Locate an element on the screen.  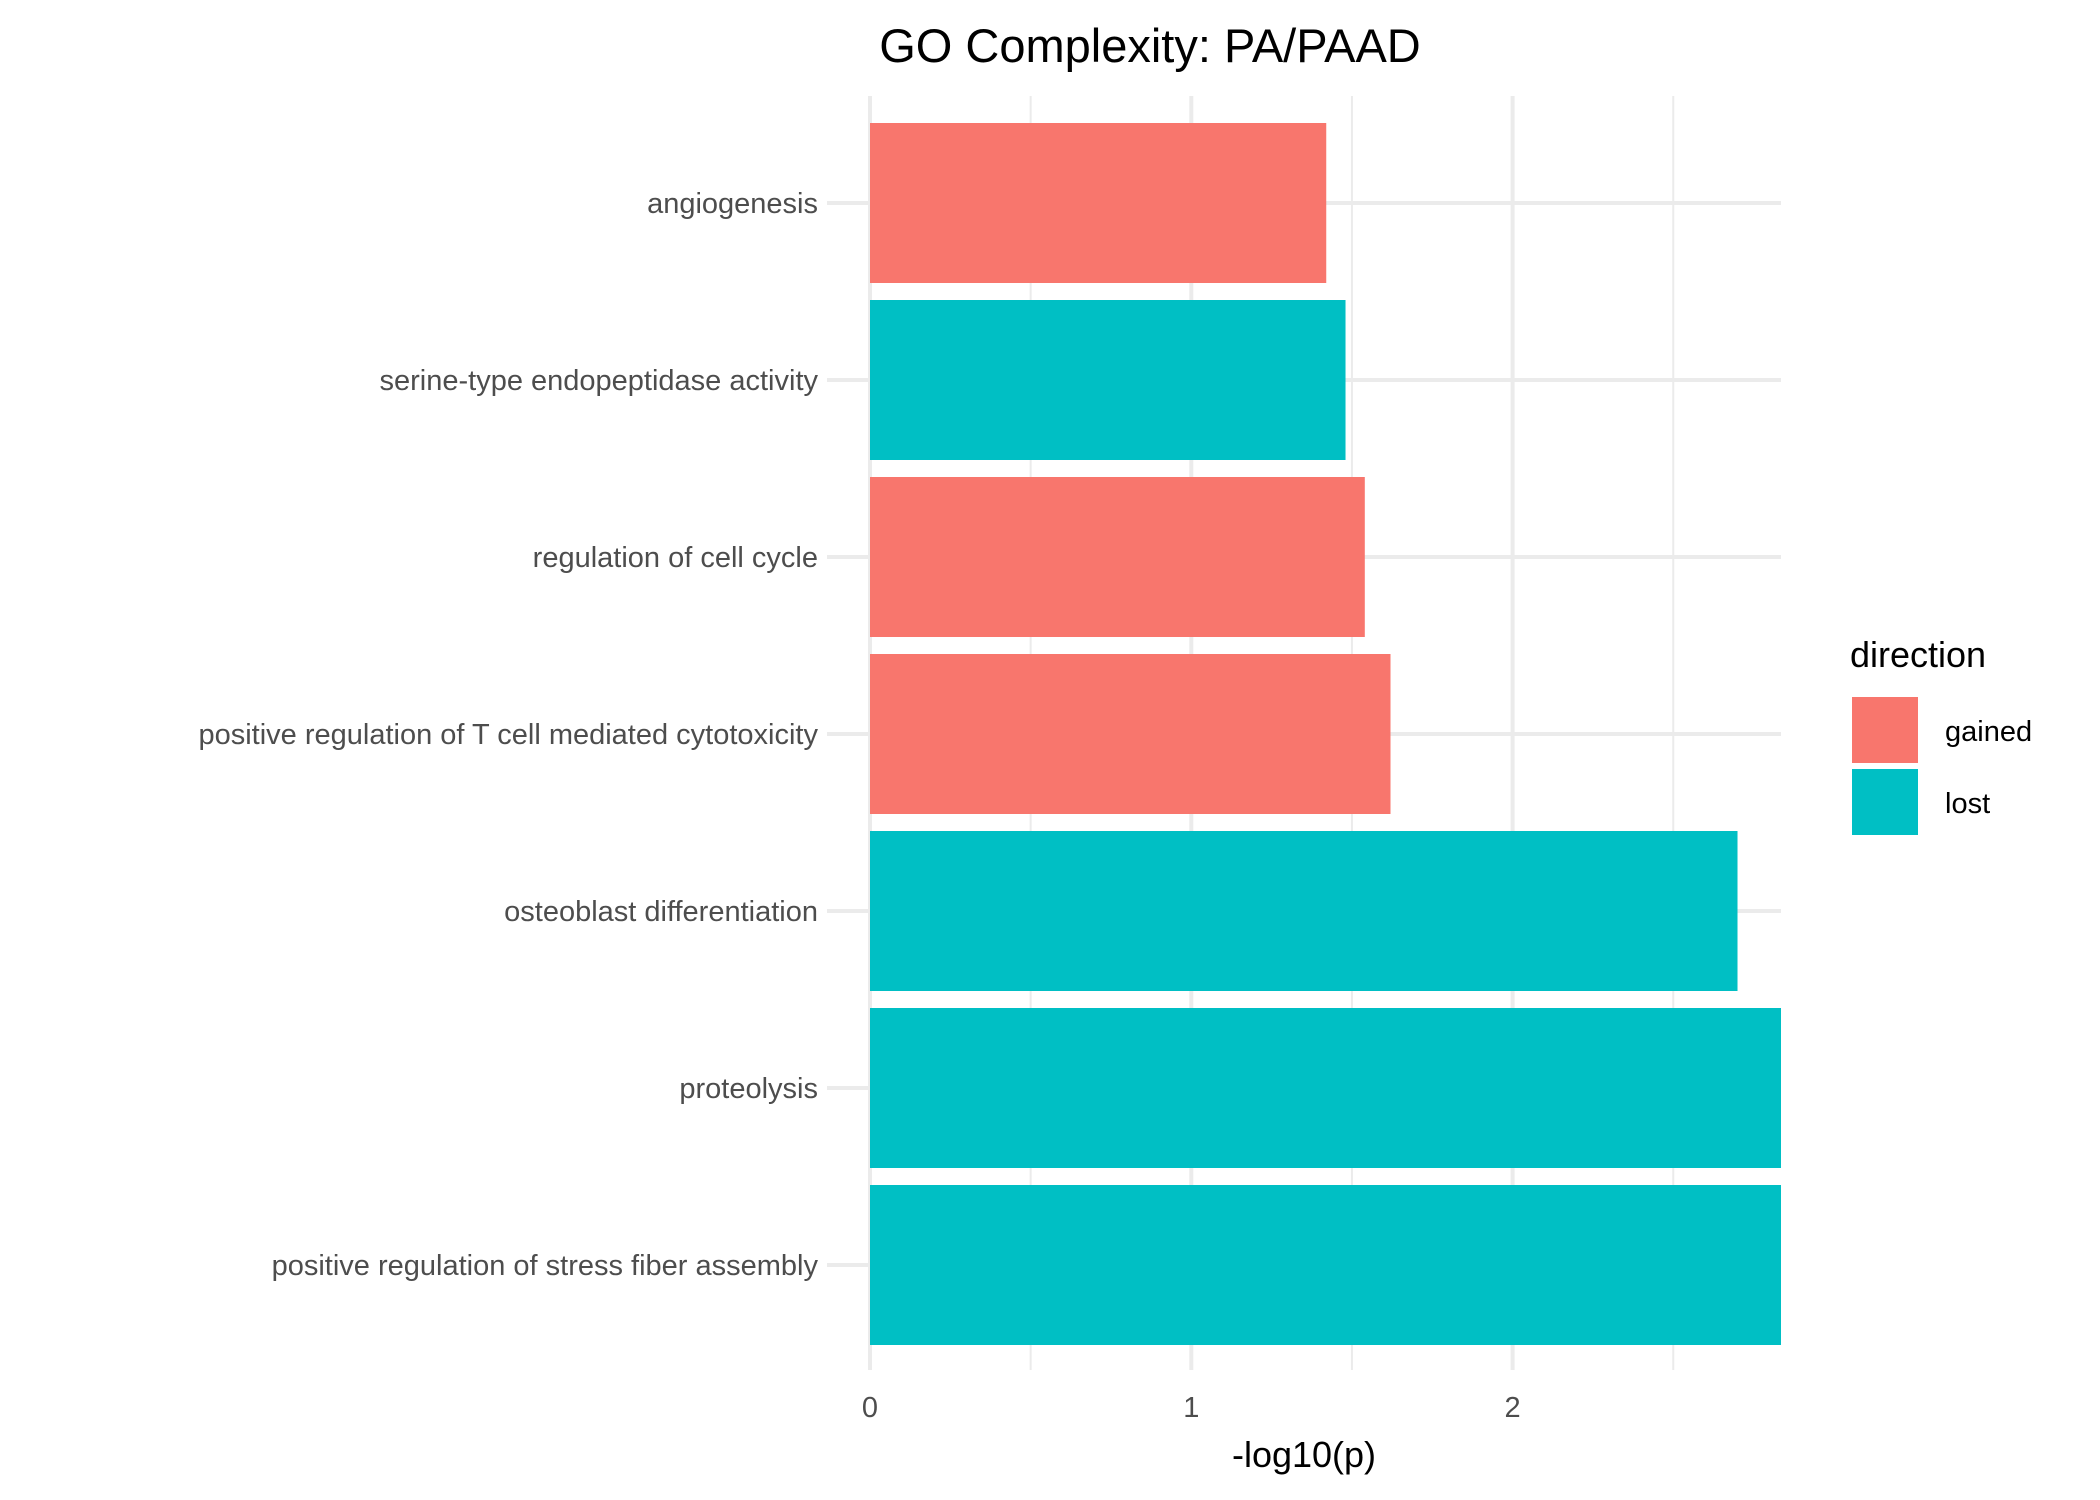
legend-title: direction is located at coordinates (1918, 654).